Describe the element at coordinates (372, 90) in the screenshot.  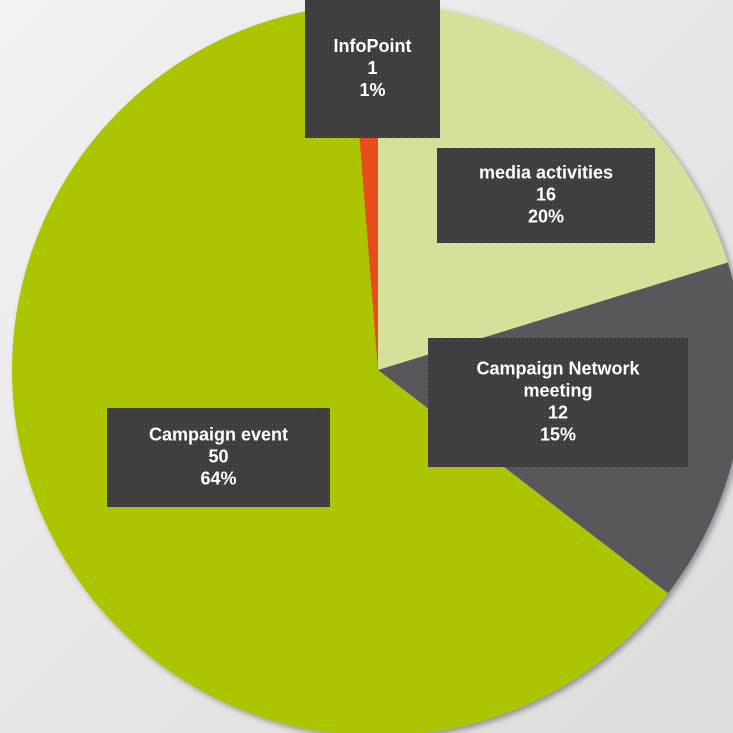
I see `percent-label: 1%` at that location.